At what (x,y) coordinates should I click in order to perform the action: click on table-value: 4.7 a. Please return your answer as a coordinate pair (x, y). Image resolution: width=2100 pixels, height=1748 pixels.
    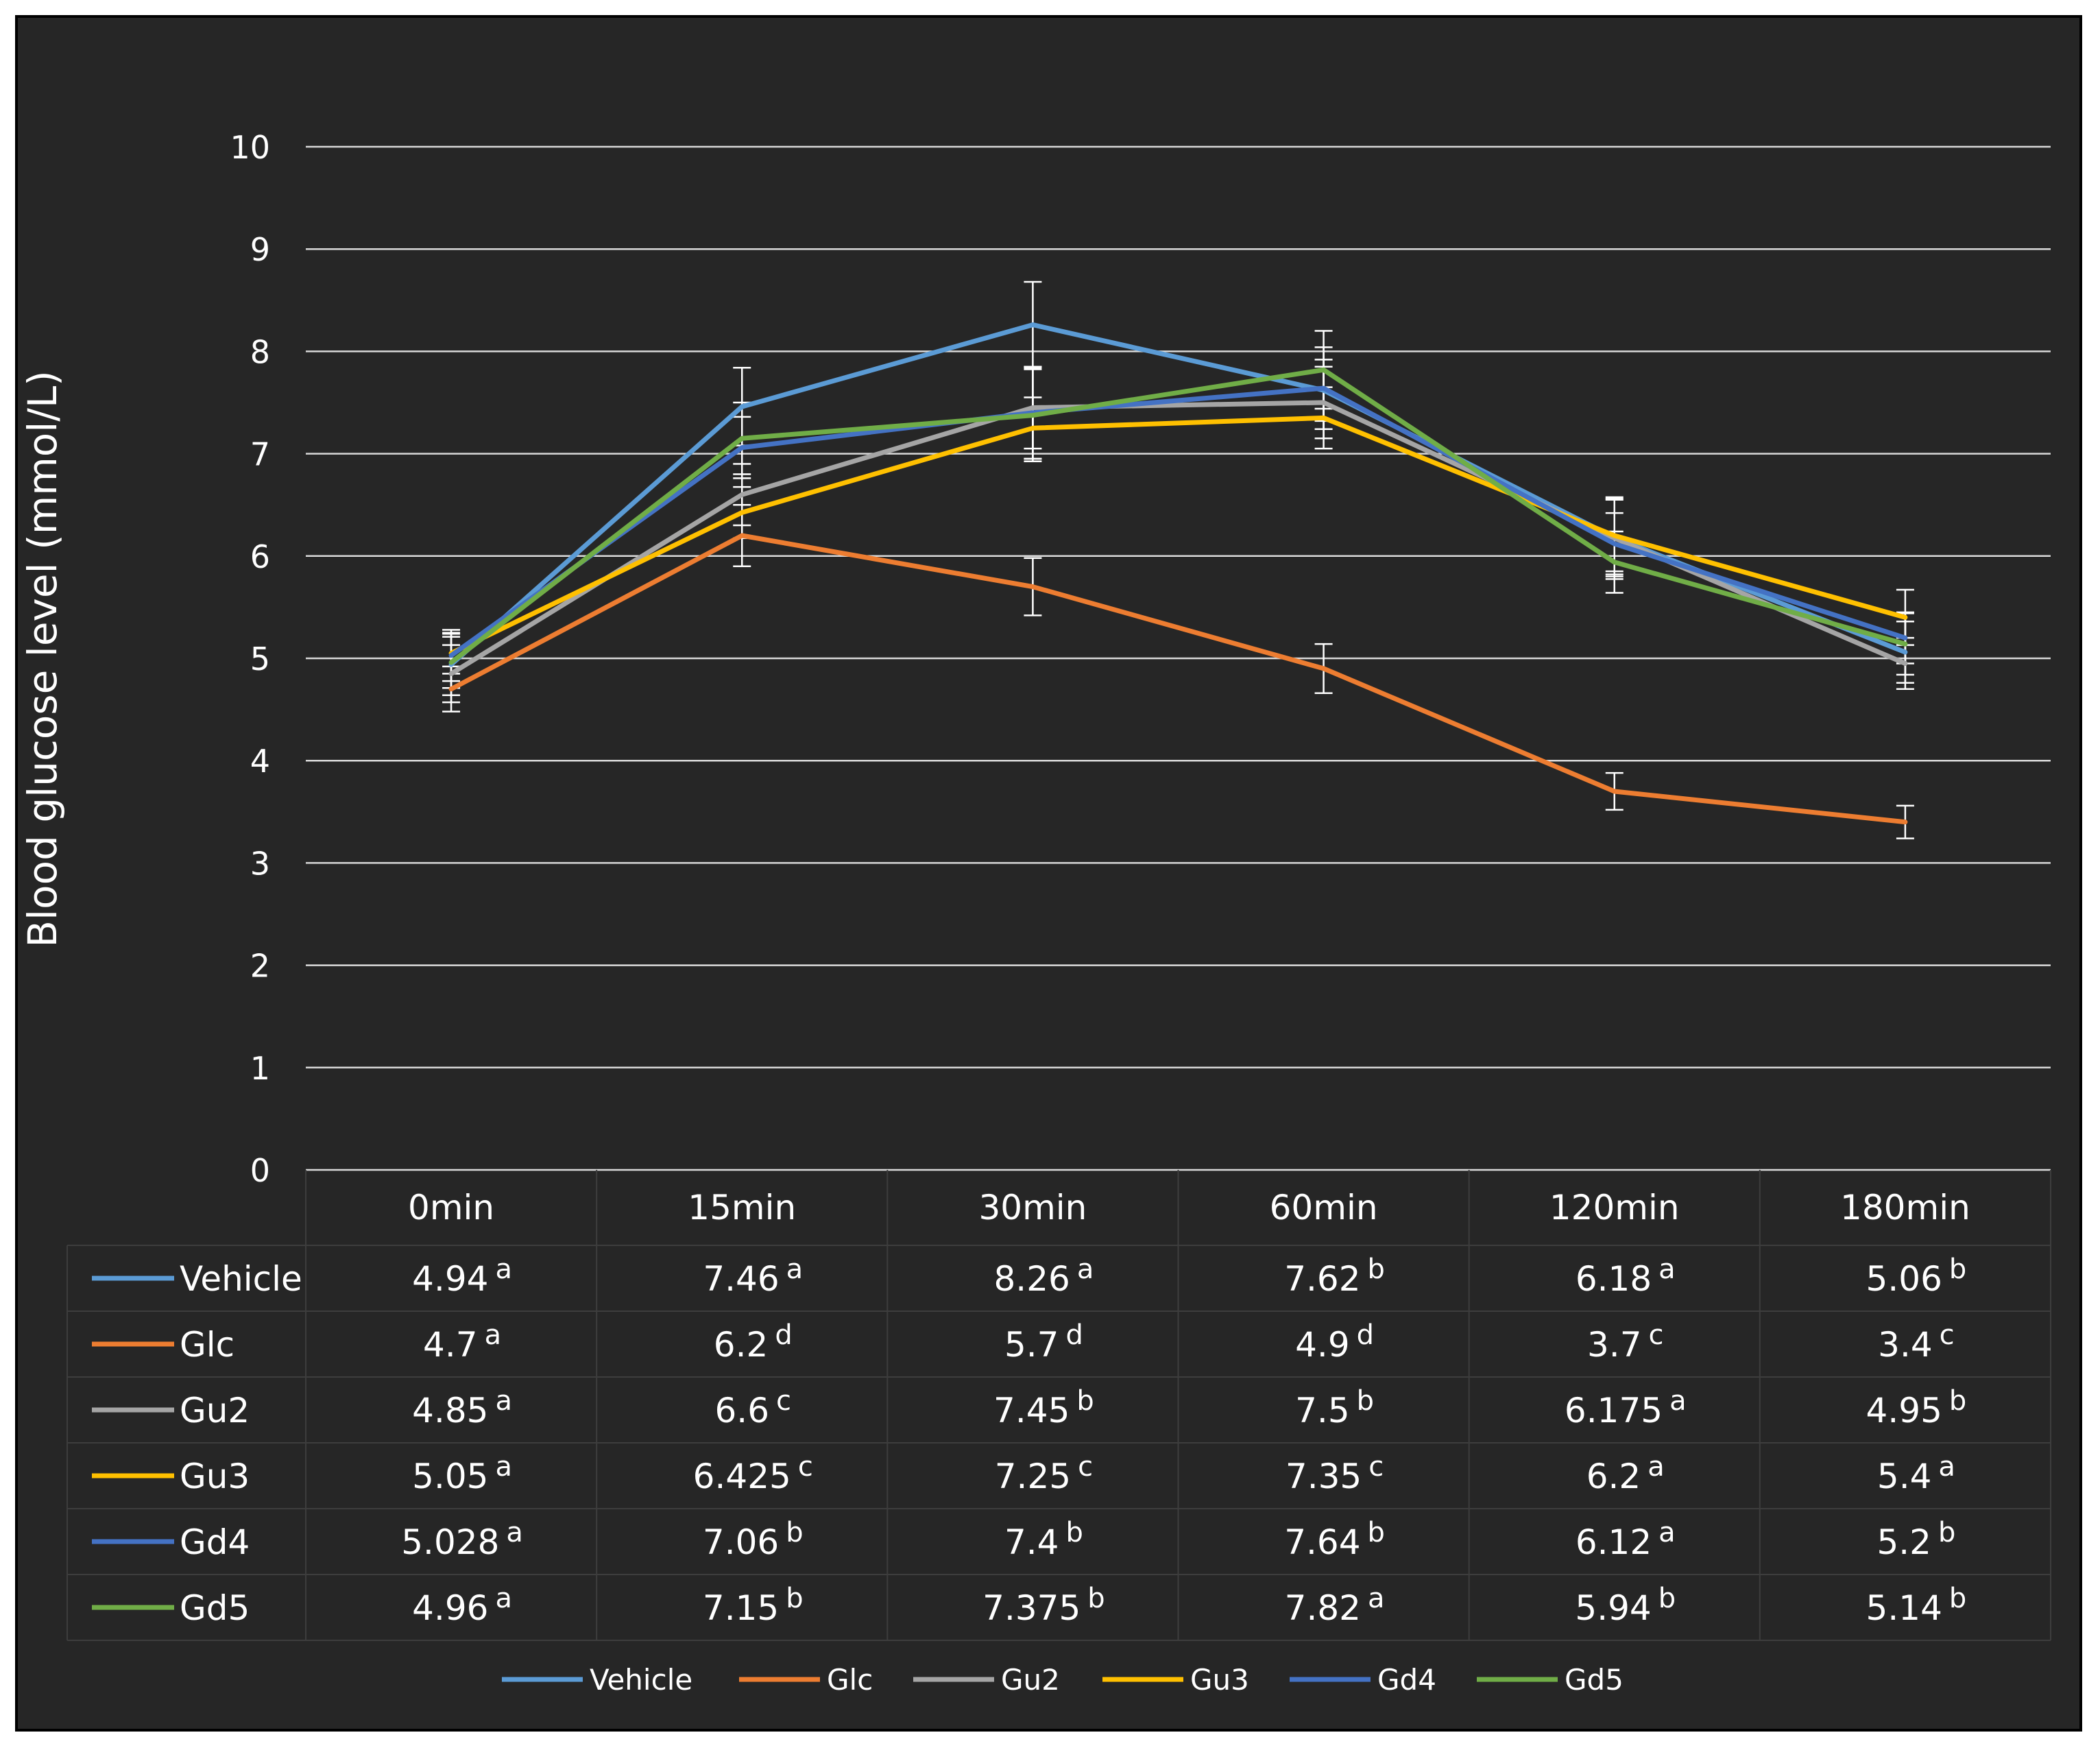
    Looking at the image, I should click on (462, 1342).